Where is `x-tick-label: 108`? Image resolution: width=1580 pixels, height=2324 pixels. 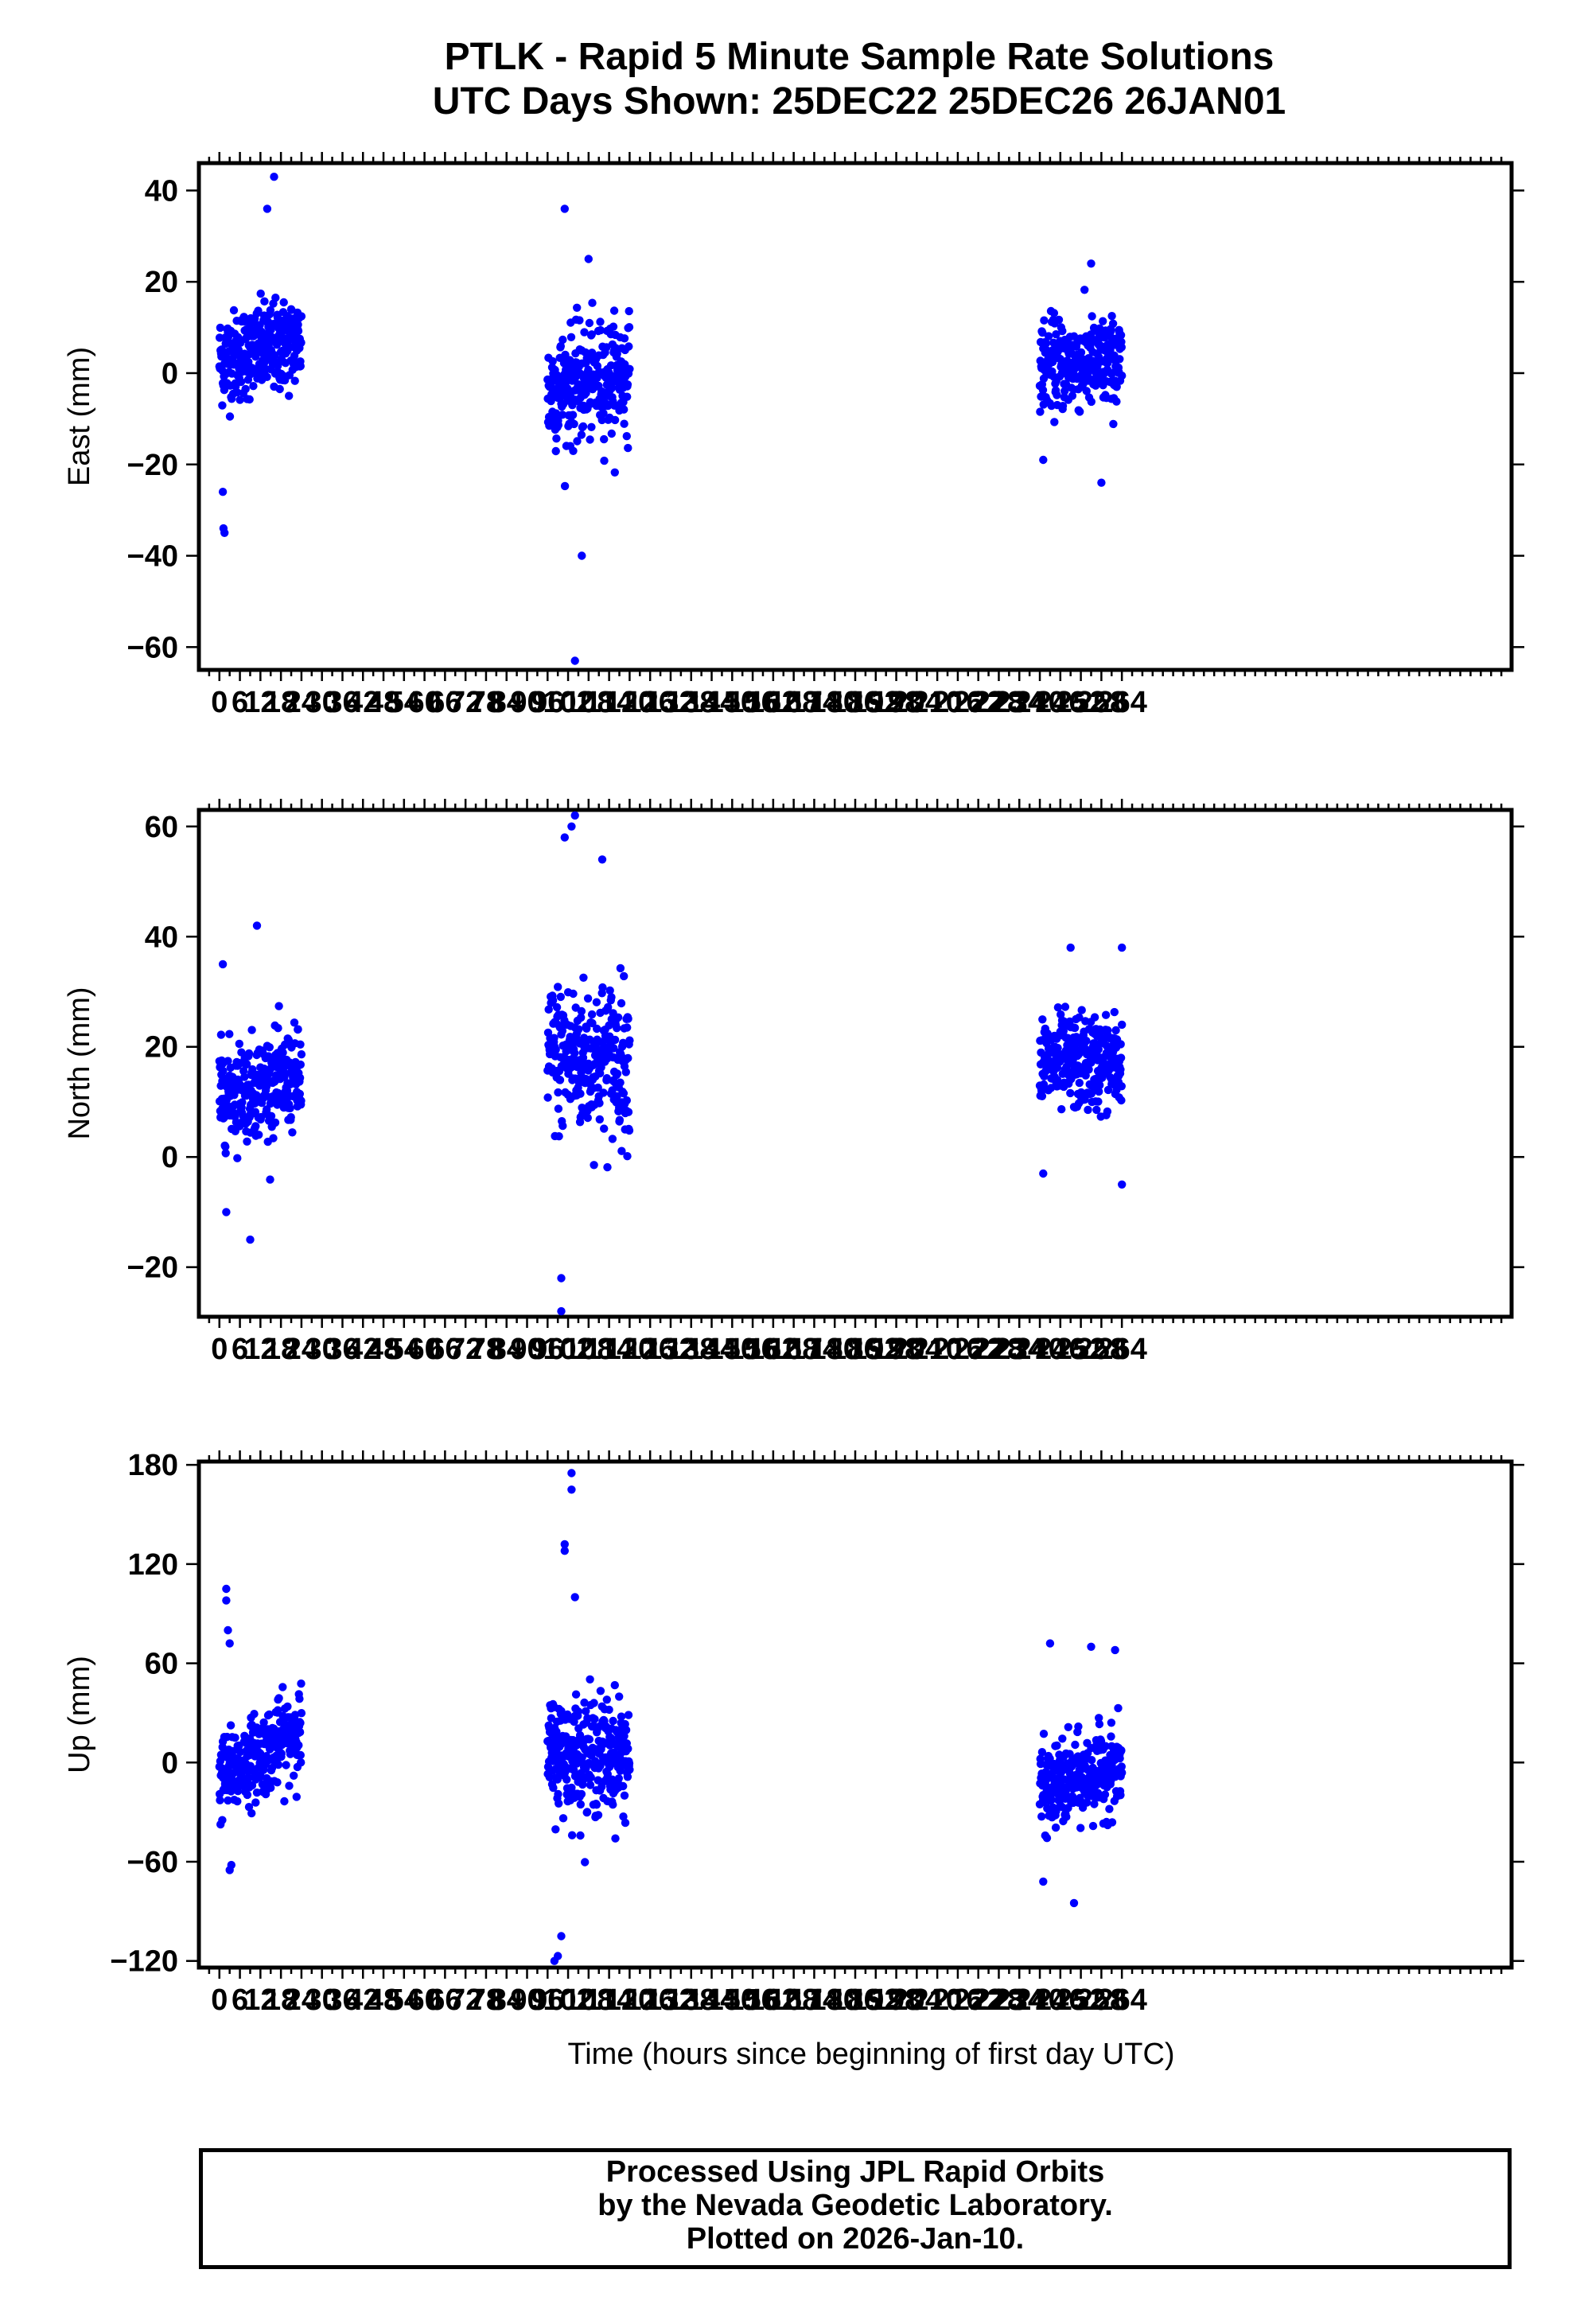 x-tick-label: 108 is located at coordinates (588, 1349).